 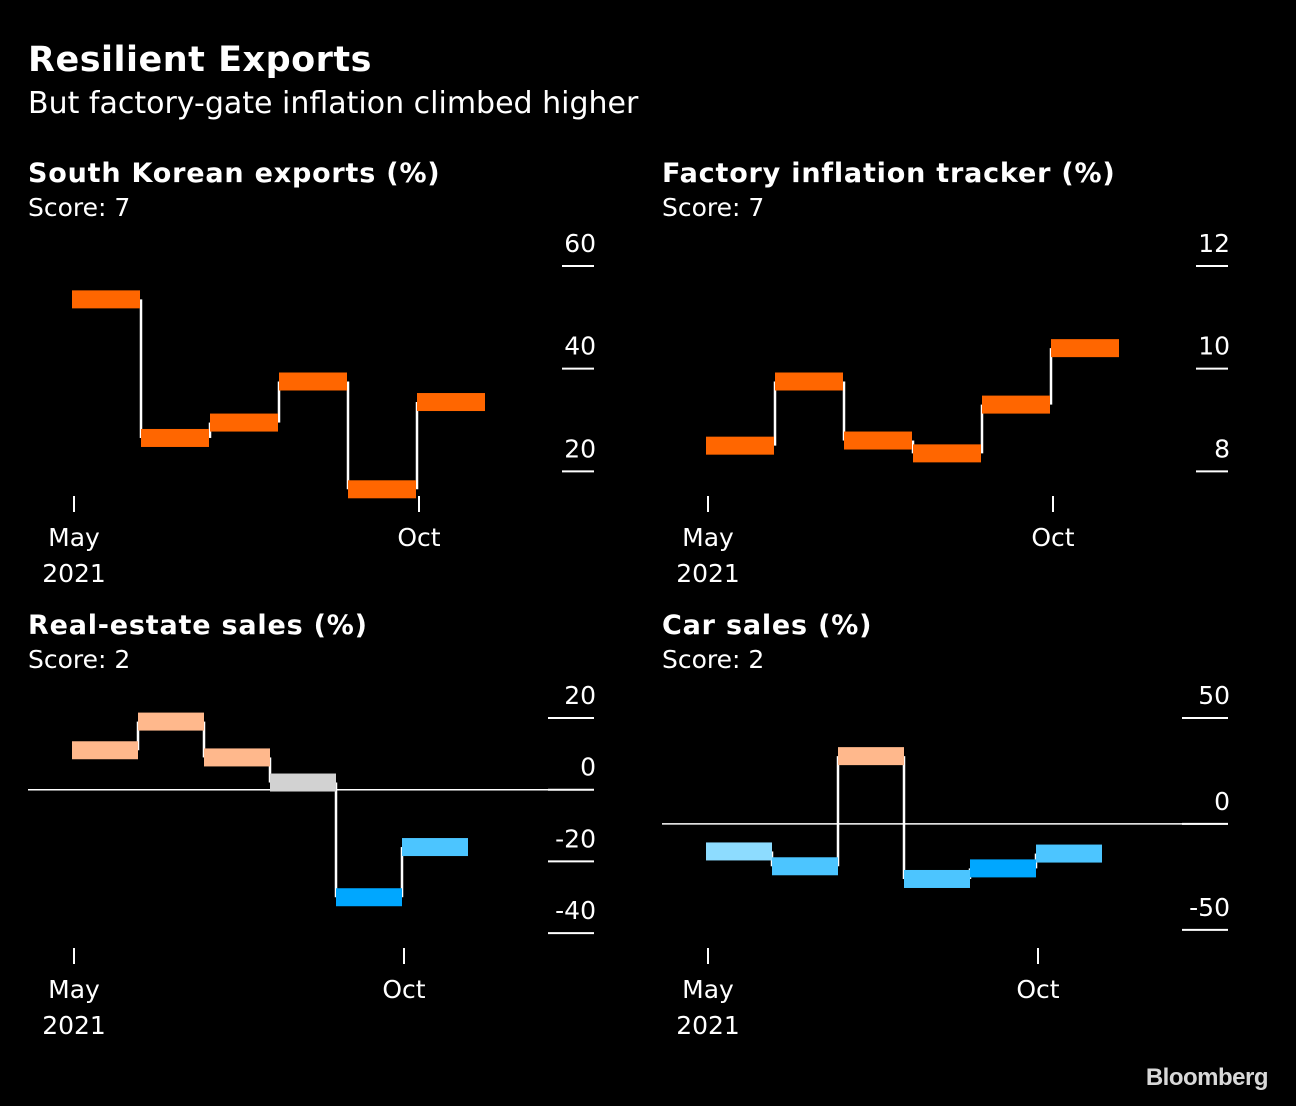 What do you see at coordinates (200, 60) in the screenshot?
I see `page-title: Resilient Exports` at bounding box center [200, 60].